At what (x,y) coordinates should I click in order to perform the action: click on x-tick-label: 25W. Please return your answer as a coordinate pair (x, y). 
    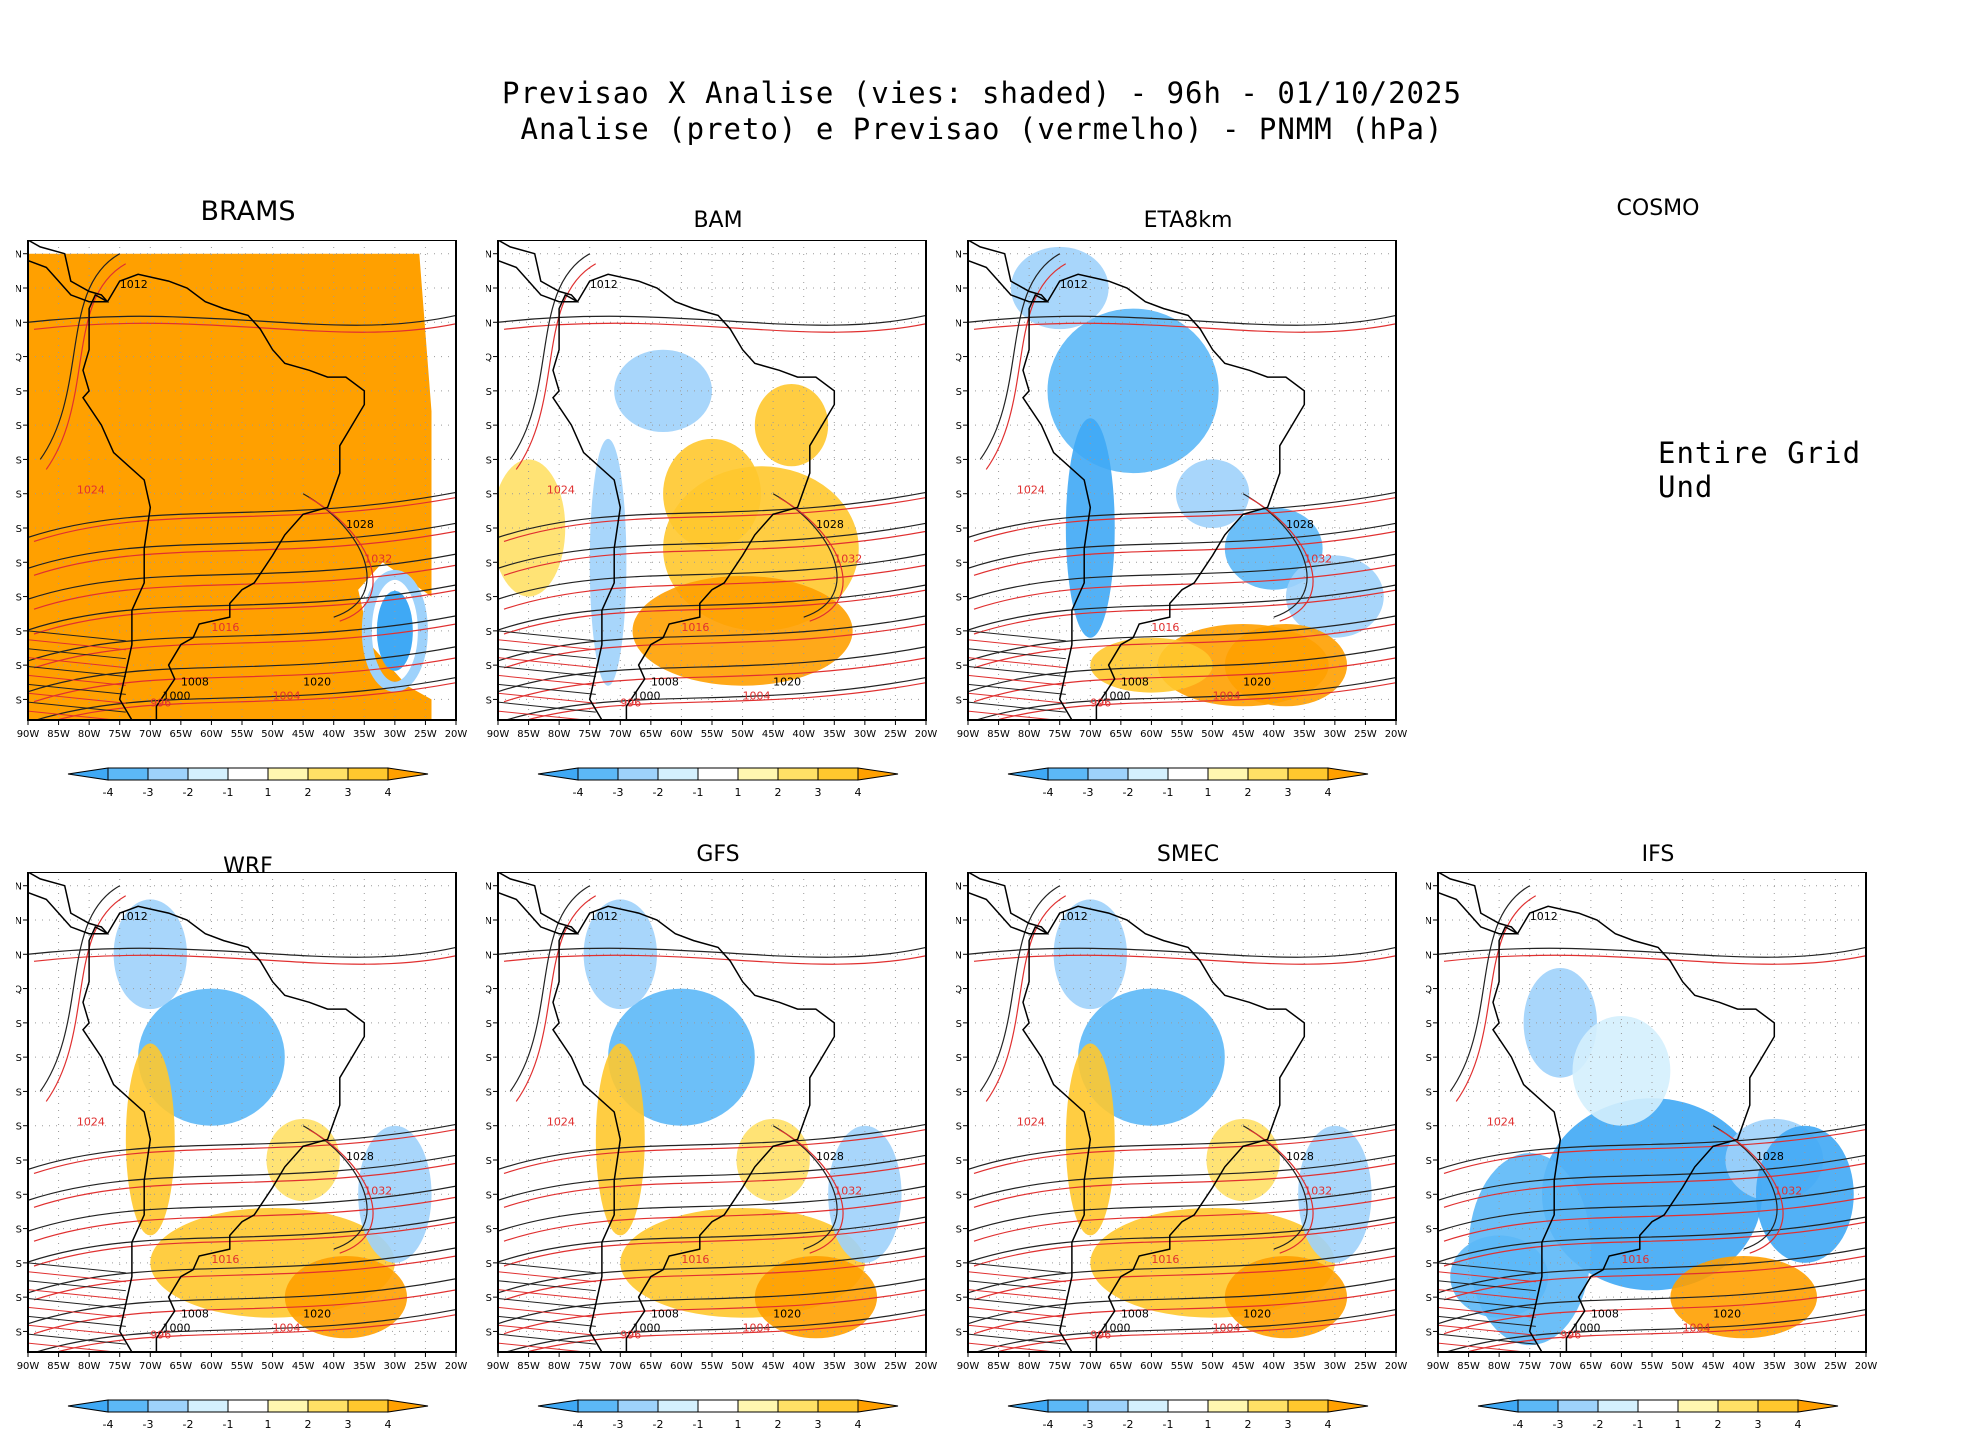
    Looking at the image, I should click on (425, 734).